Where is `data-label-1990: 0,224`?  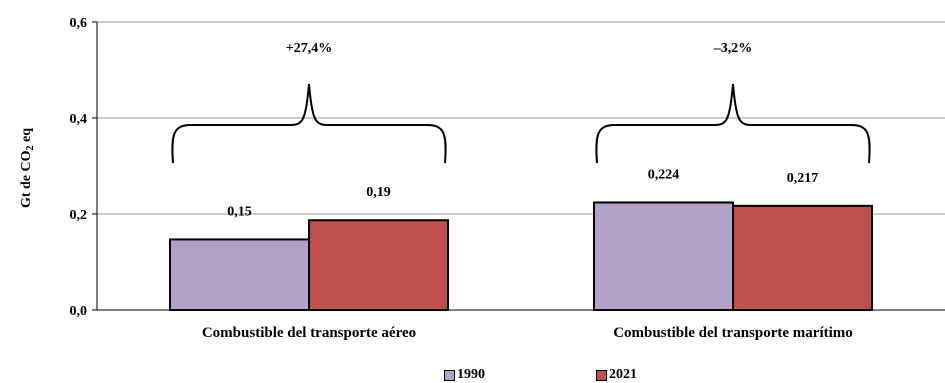
data-label-1990: 0,224 is located at coordinates (664, 174).